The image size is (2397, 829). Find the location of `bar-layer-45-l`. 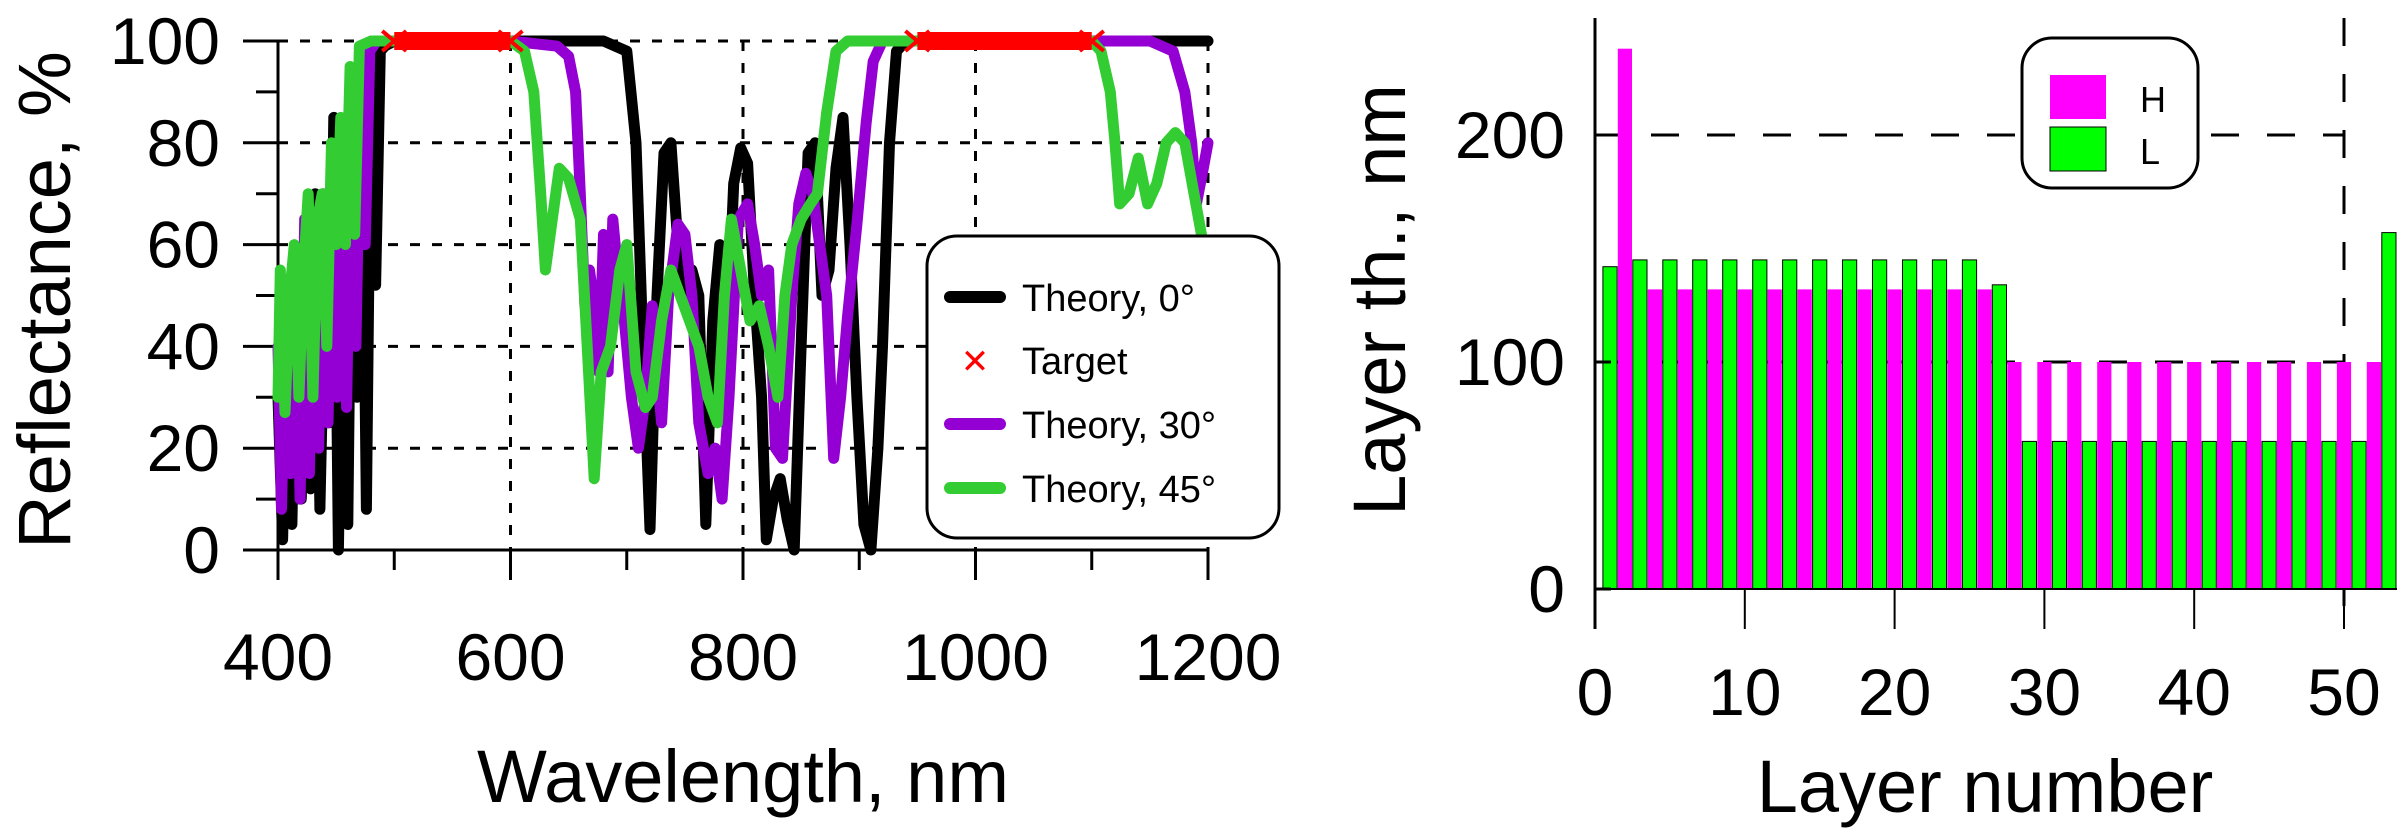

bar-layer-45-l is located at coordinates (2269, 515).